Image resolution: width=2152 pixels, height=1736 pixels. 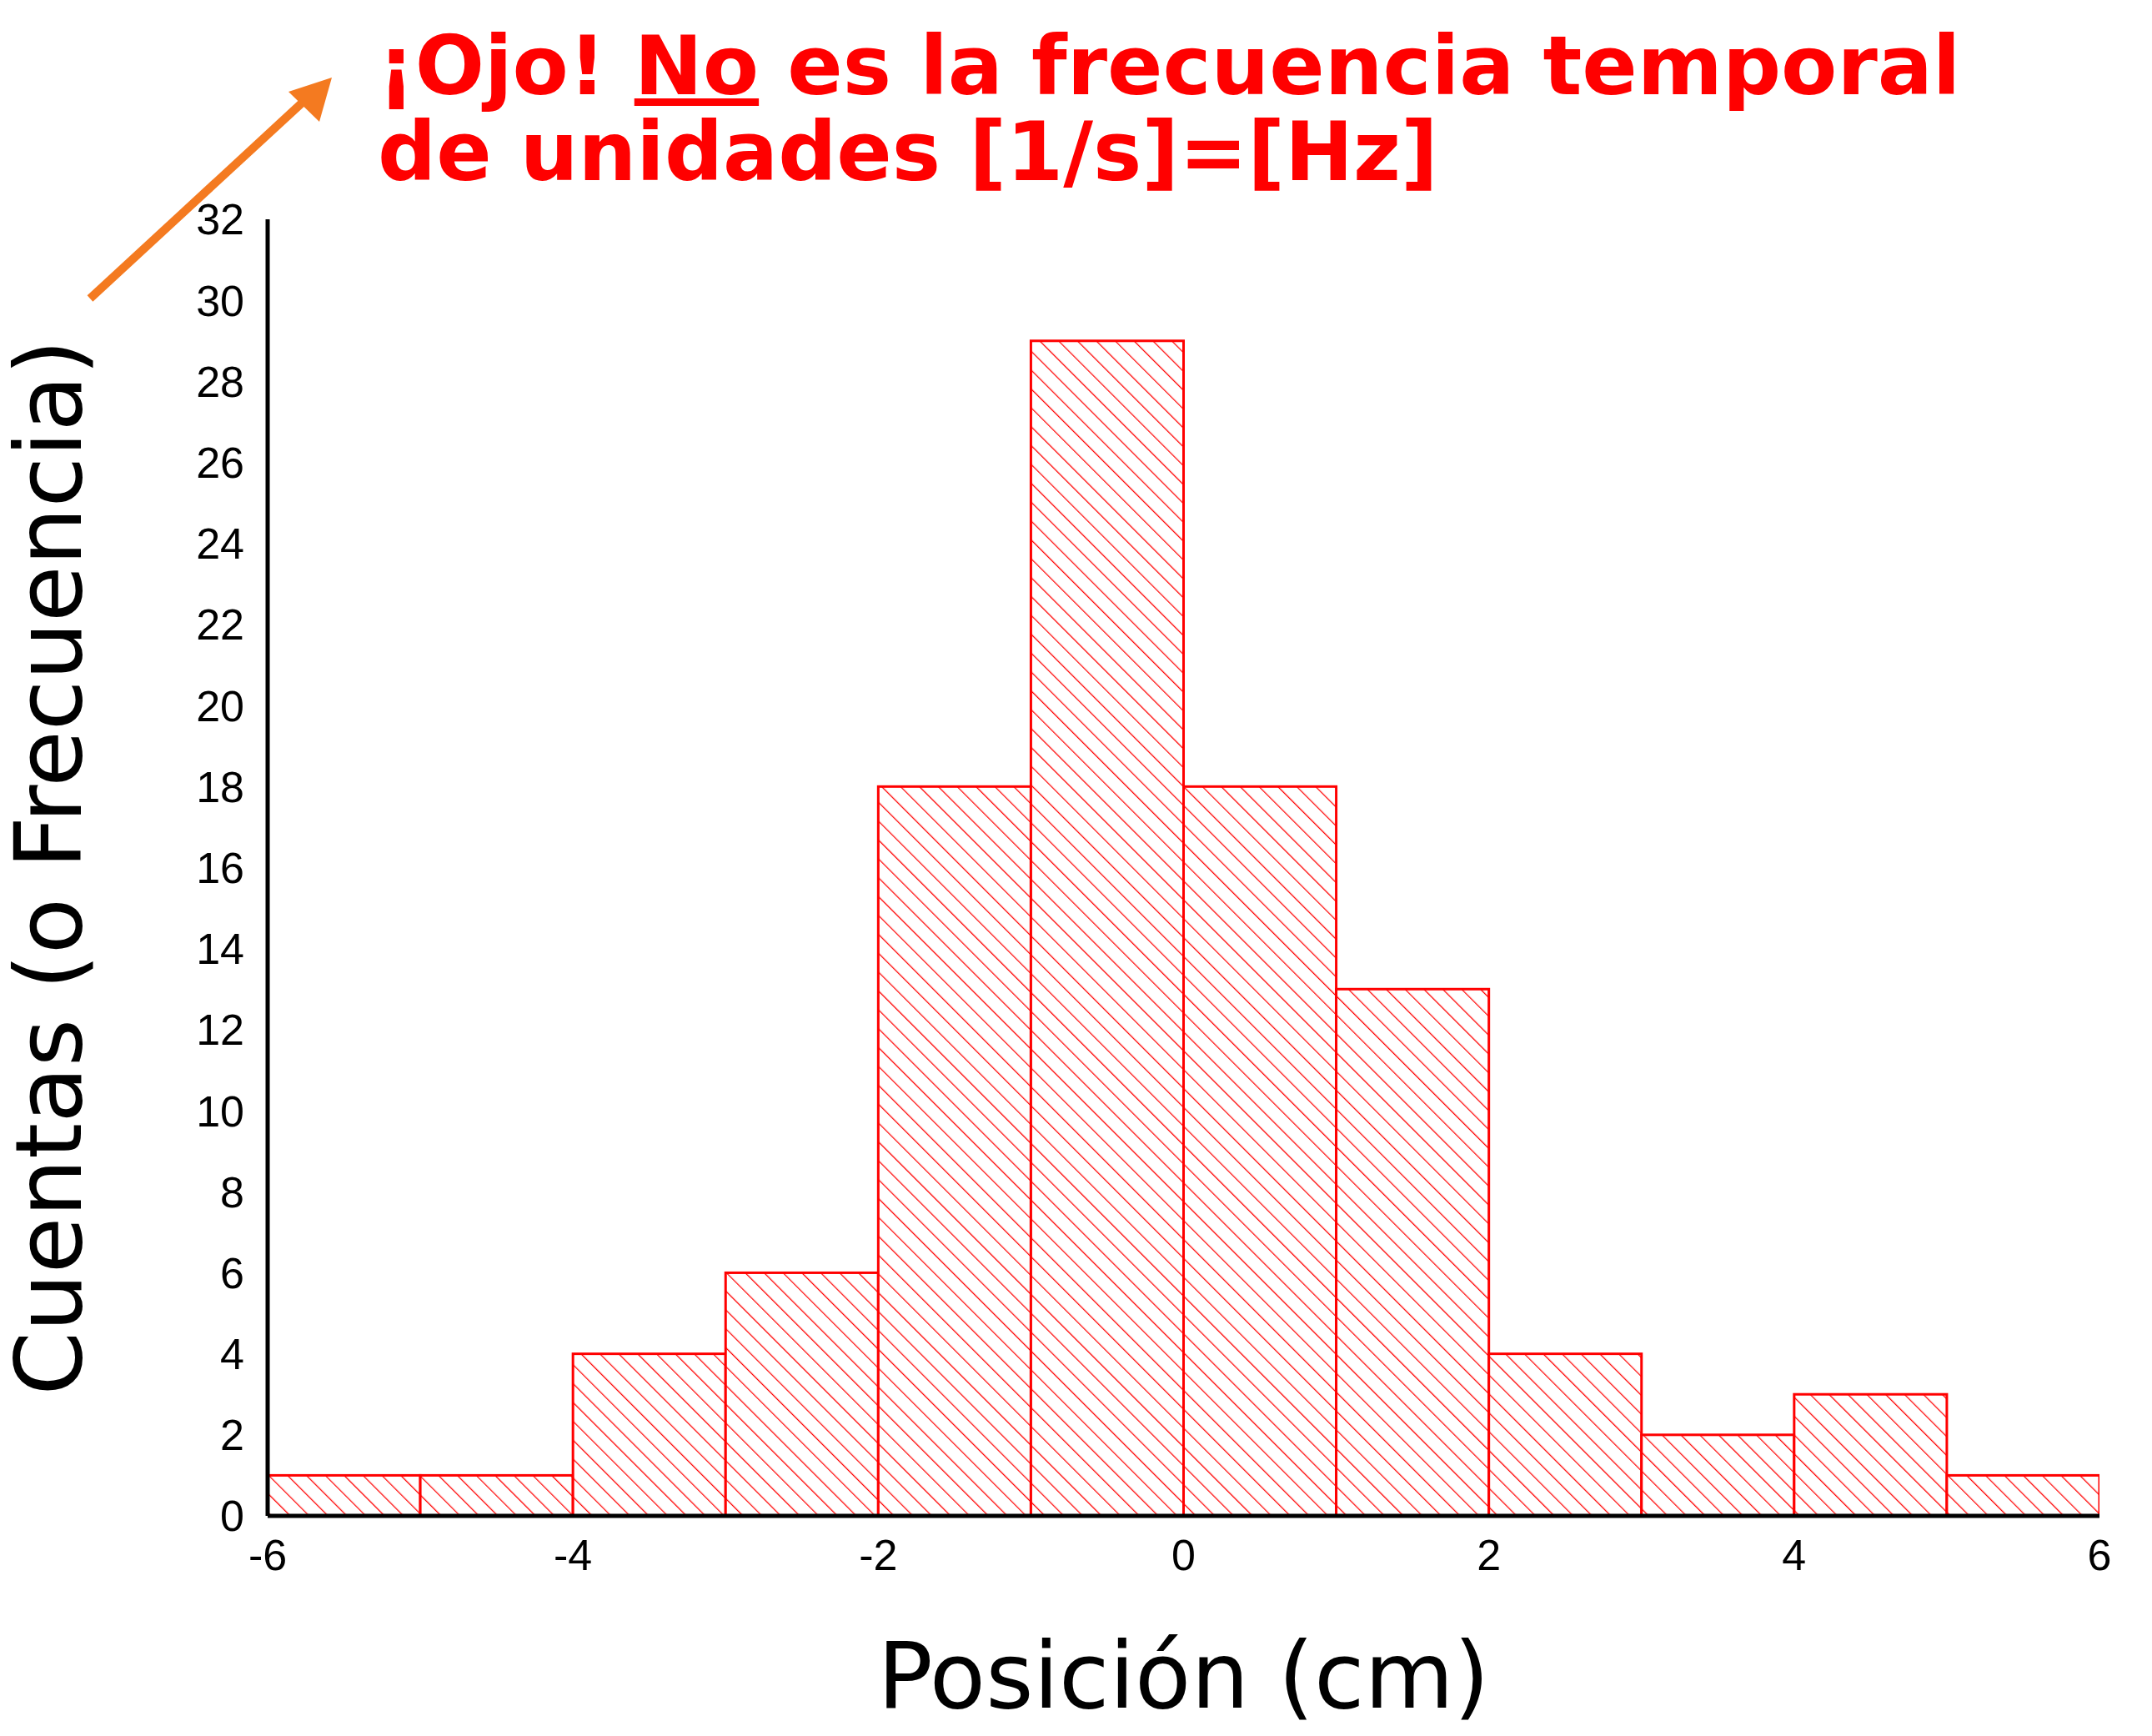 What do you see at coordinates (573, 1555) in the screenshot?
I see `x-tick-label: -4` at bounding box center [573, 1555].